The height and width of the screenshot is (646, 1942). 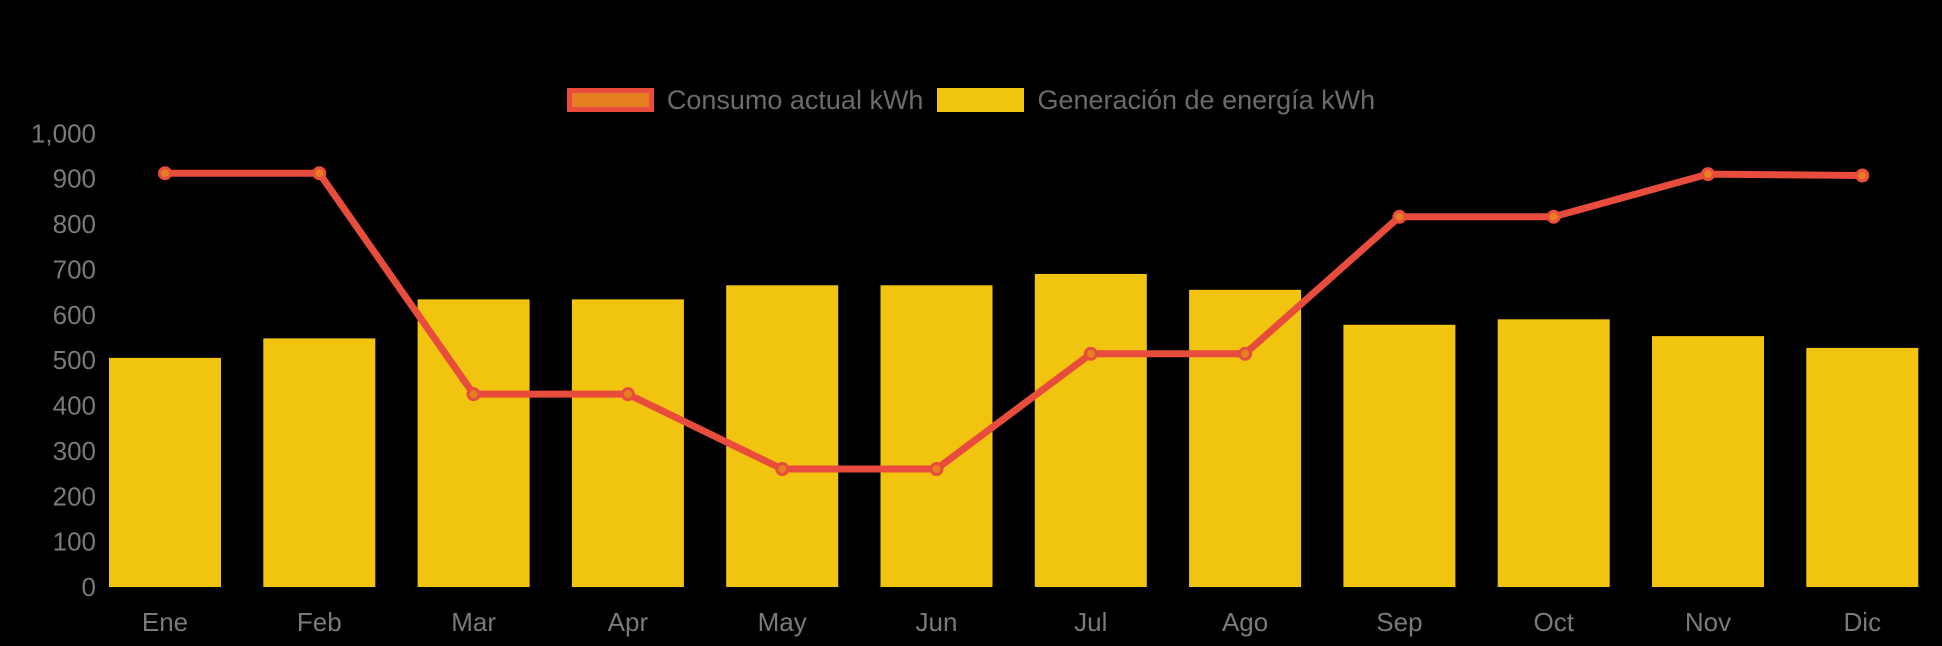 I want to click on x-axis-tick-label: Mar, so click(x=473, y=622).